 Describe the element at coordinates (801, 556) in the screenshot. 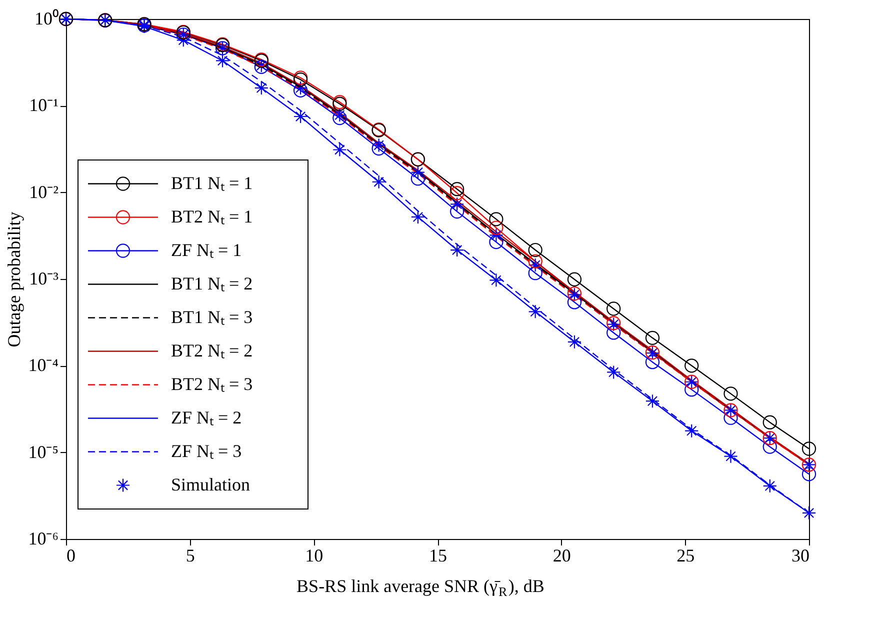

I see `x-tick-label: 30` at that location.